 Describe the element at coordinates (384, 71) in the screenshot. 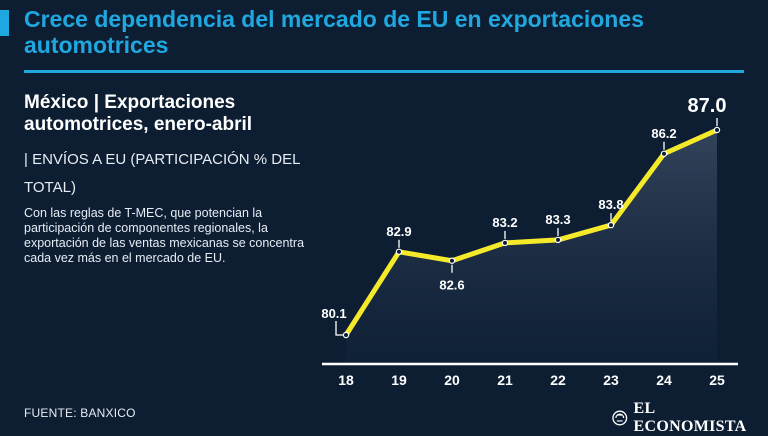

I see `header-divider` at that location.